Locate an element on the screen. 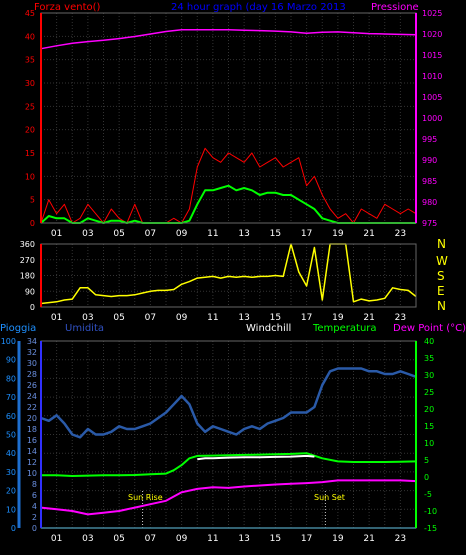  dir-x-tick-label: 17 is located at coordinates (306, 318).